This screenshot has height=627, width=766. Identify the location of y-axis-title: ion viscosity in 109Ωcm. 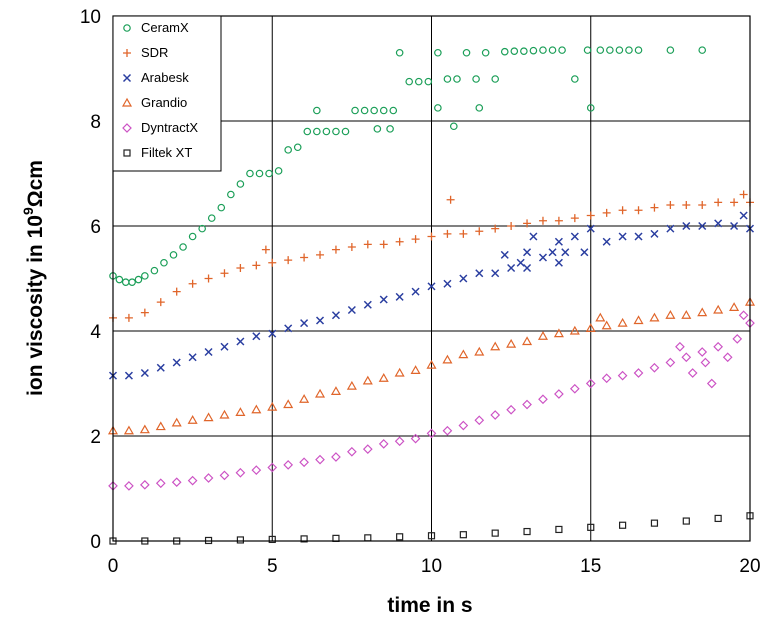
(33, 278).